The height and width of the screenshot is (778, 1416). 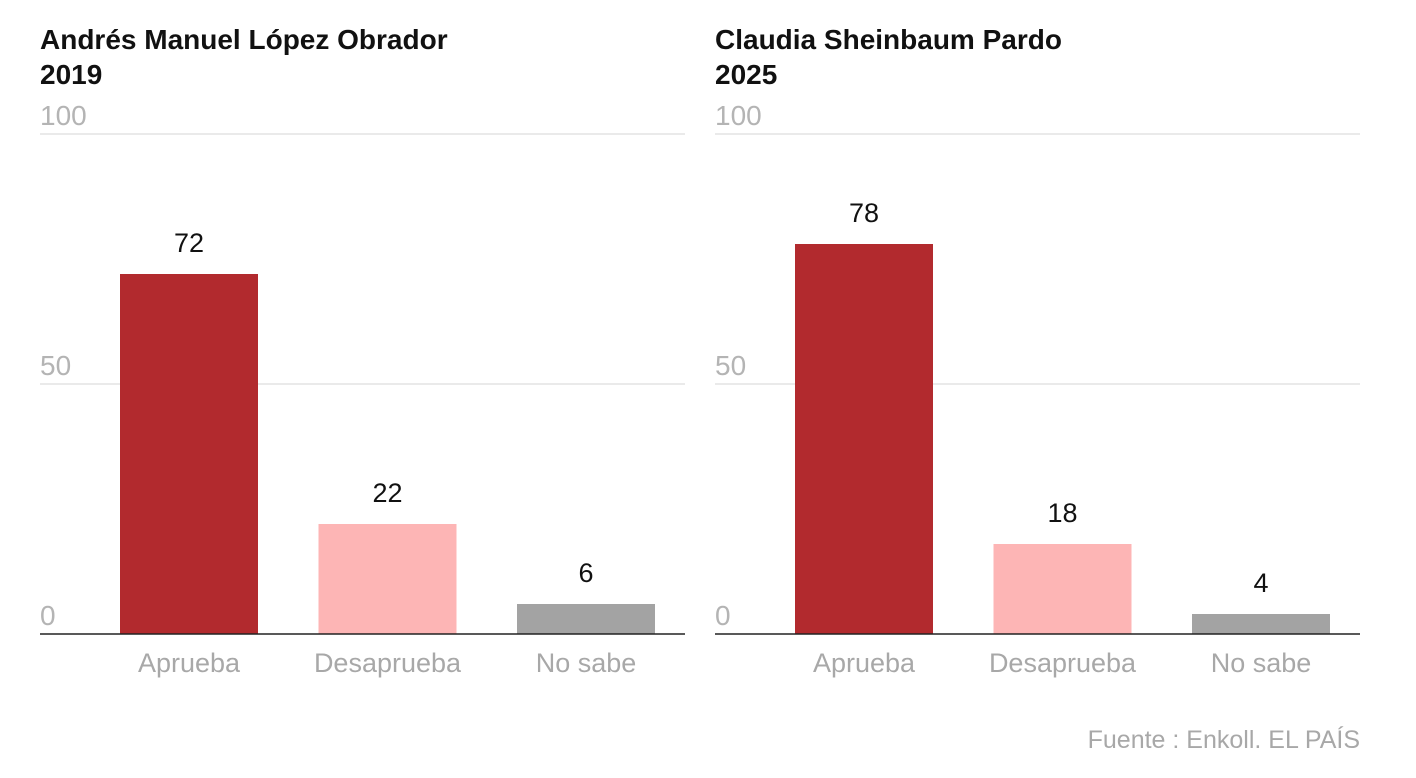 I want to click on panel-title: Andrés Manuel López Obrador, so click(x=244, y=39).